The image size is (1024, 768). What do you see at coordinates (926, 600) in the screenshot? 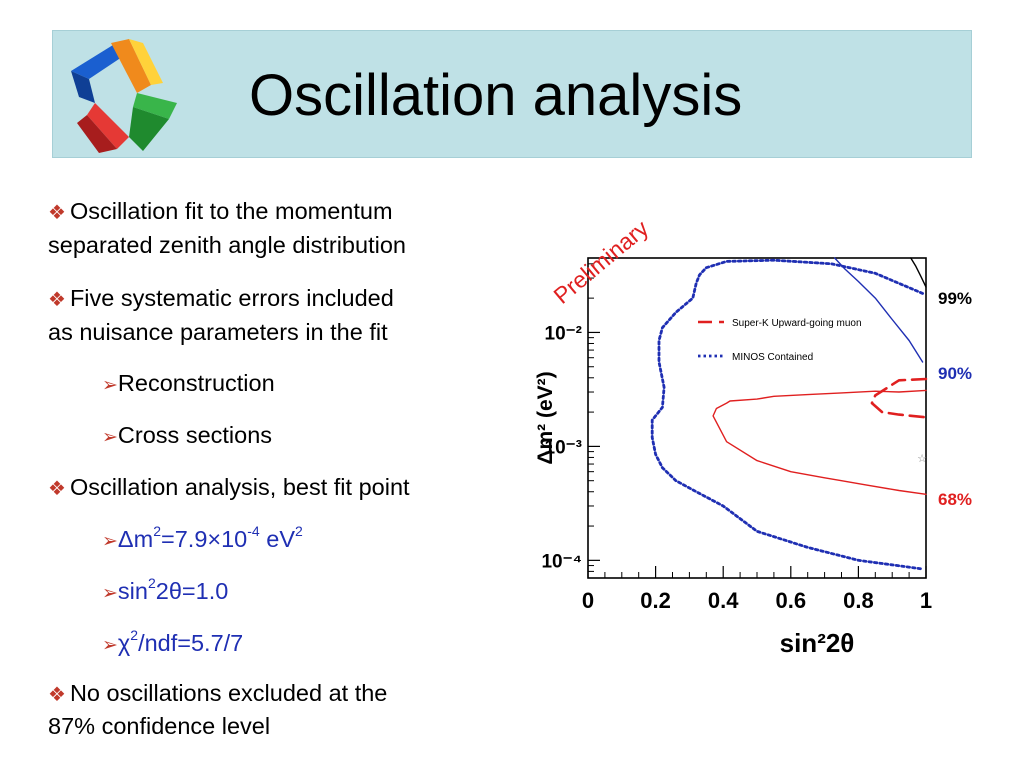
I see `x-tick-label: 1` at bounding box center [926, 600].